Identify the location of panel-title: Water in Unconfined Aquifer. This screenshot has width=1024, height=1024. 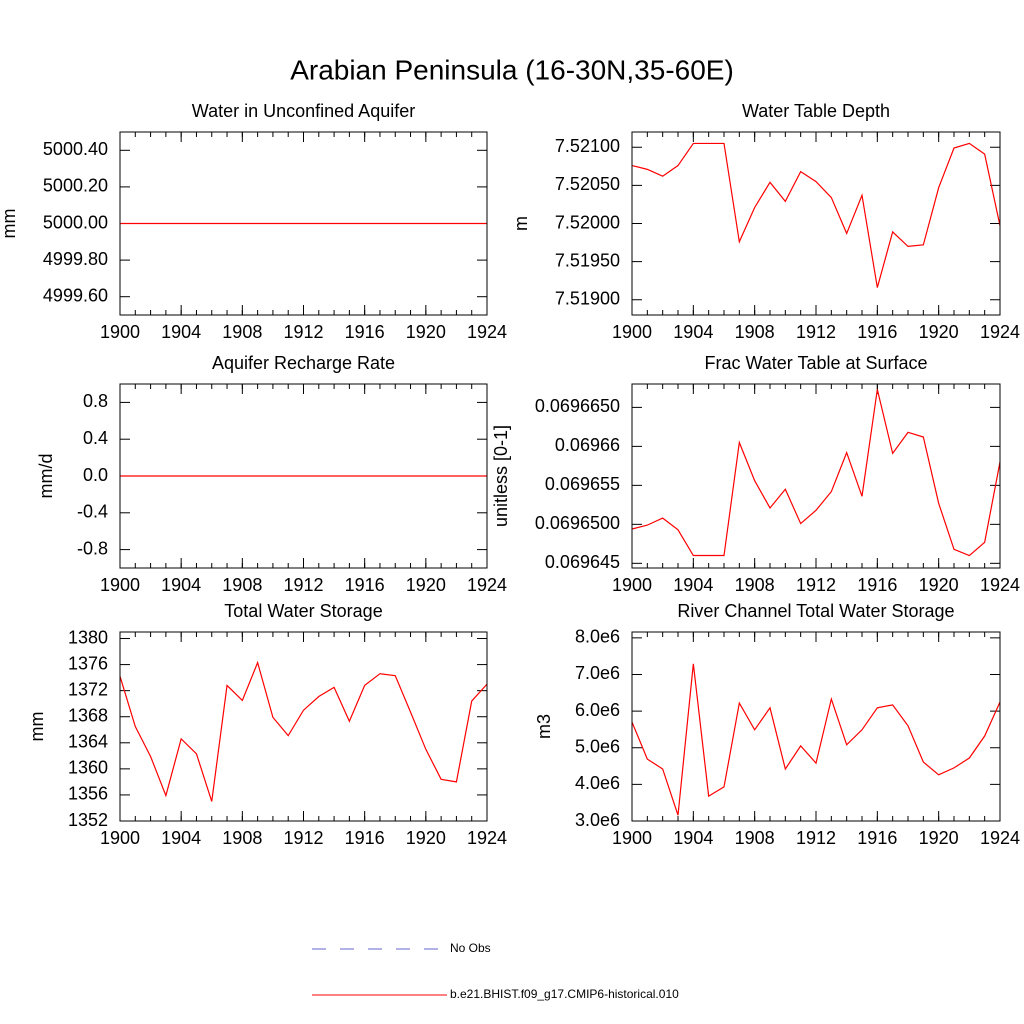
(303, 111).